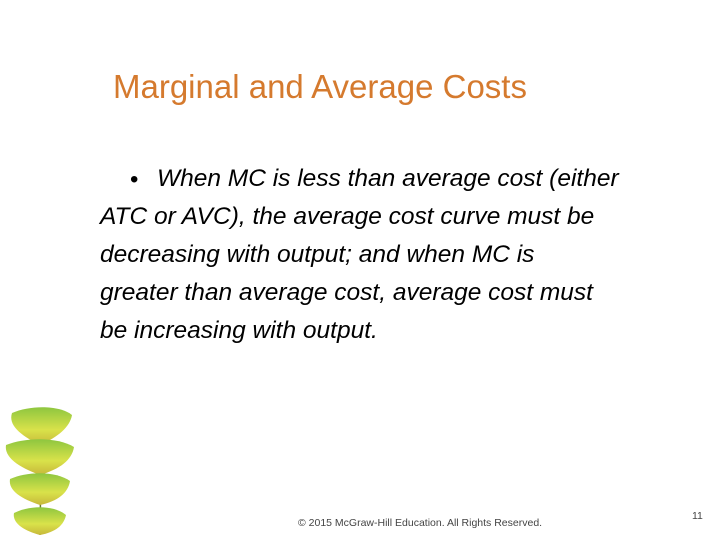 This screenshot has width=720, height=540. Describe the element at coordinates (317, 254) in the screenshot. I see `bullet-line: decreasing with output; and when MC is` at that location.